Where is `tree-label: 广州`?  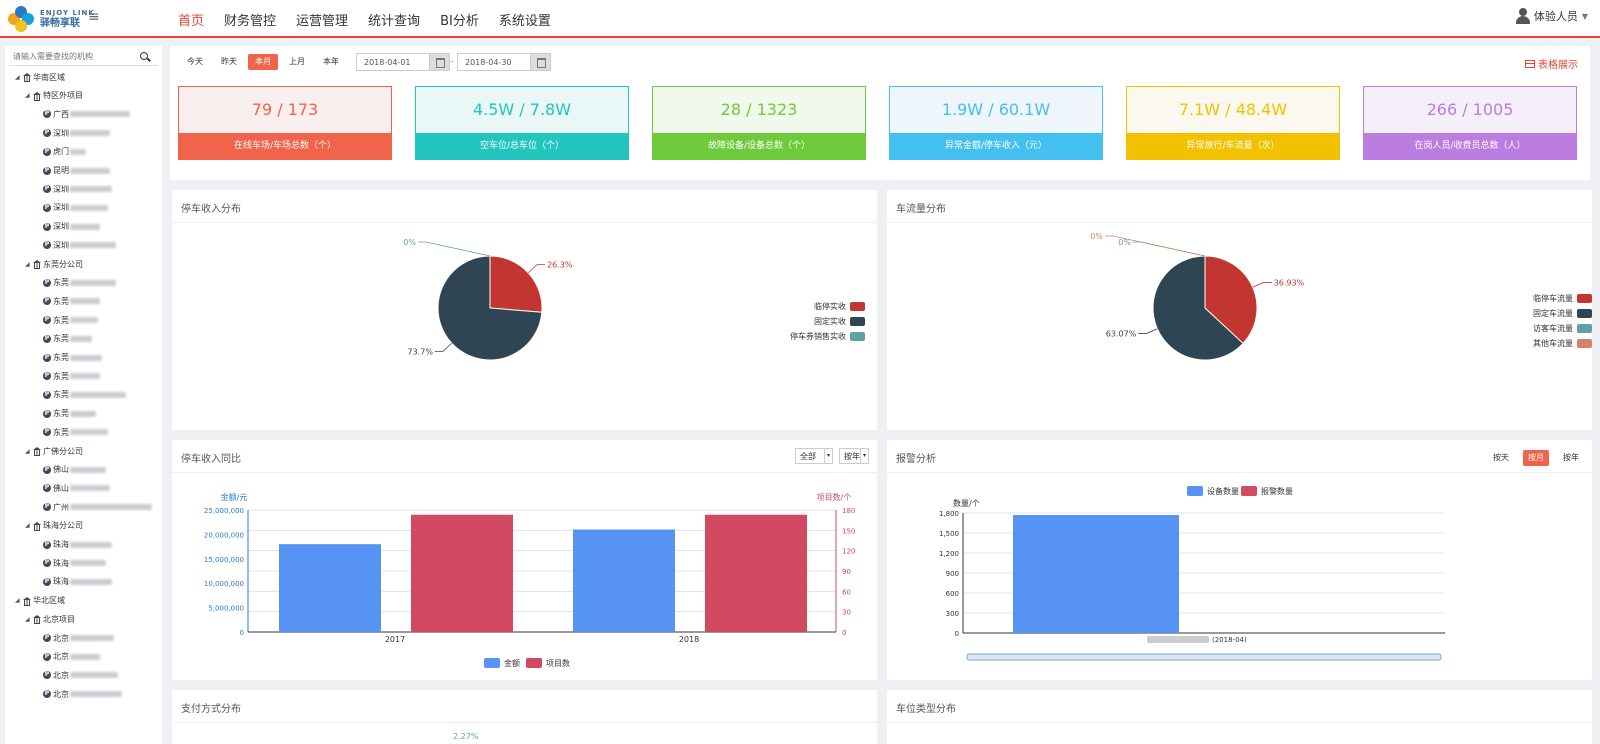 tree-label: 广州 is located at coordinates (61, 507).